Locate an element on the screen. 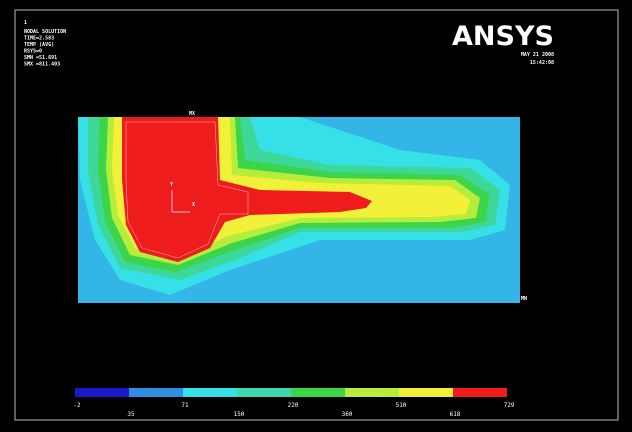  legend-label: -2 is located at coordinates (77, 405).